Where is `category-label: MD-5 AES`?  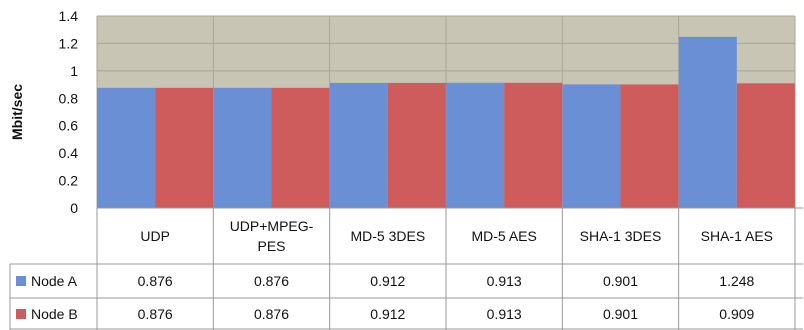
category-label: MD-5 AES is located at coordinates (503, 236).